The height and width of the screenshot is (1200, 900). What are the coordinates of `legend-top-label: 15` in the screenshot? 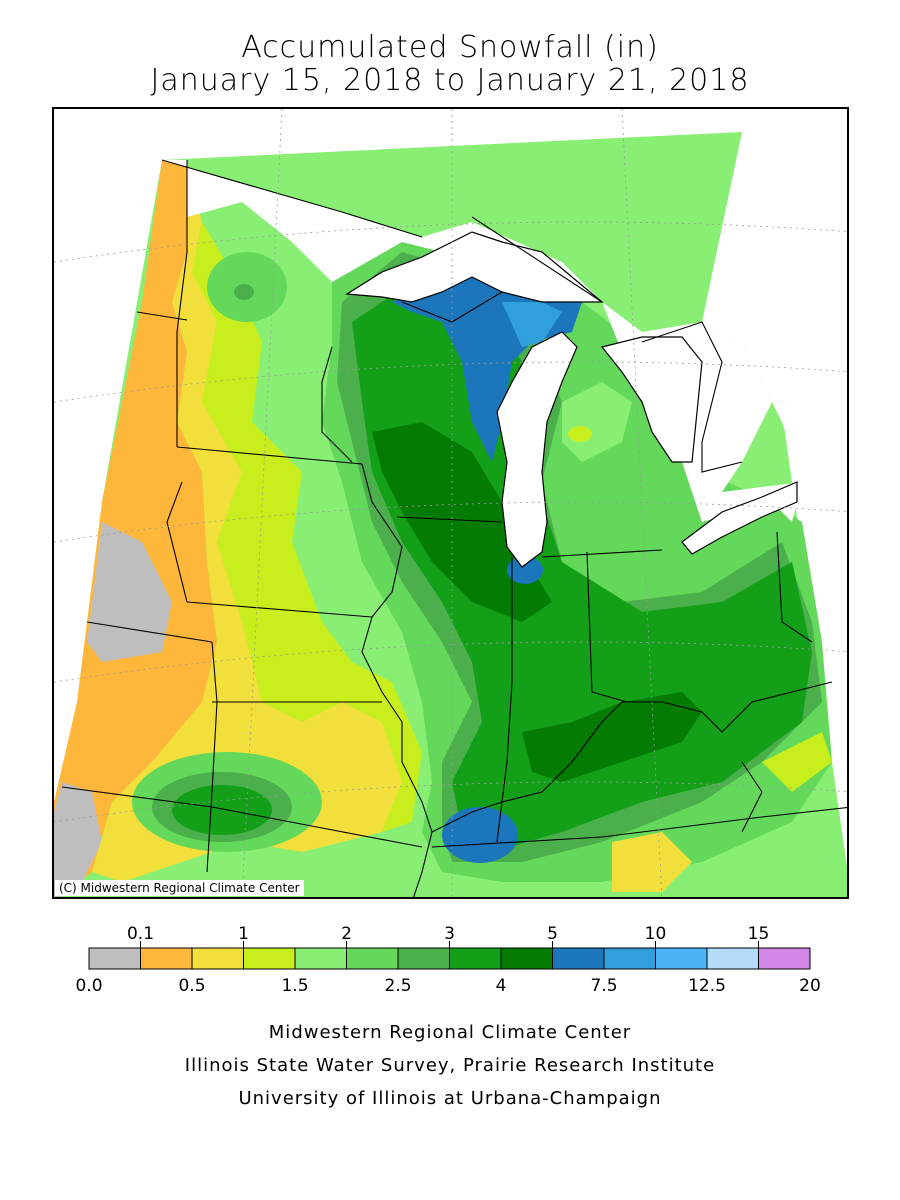 It's located at (759, 934).